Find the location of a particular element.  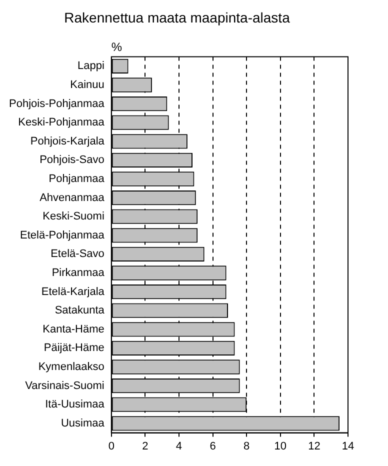

x-tick-label: 0 is located at coordinates (111, 446).